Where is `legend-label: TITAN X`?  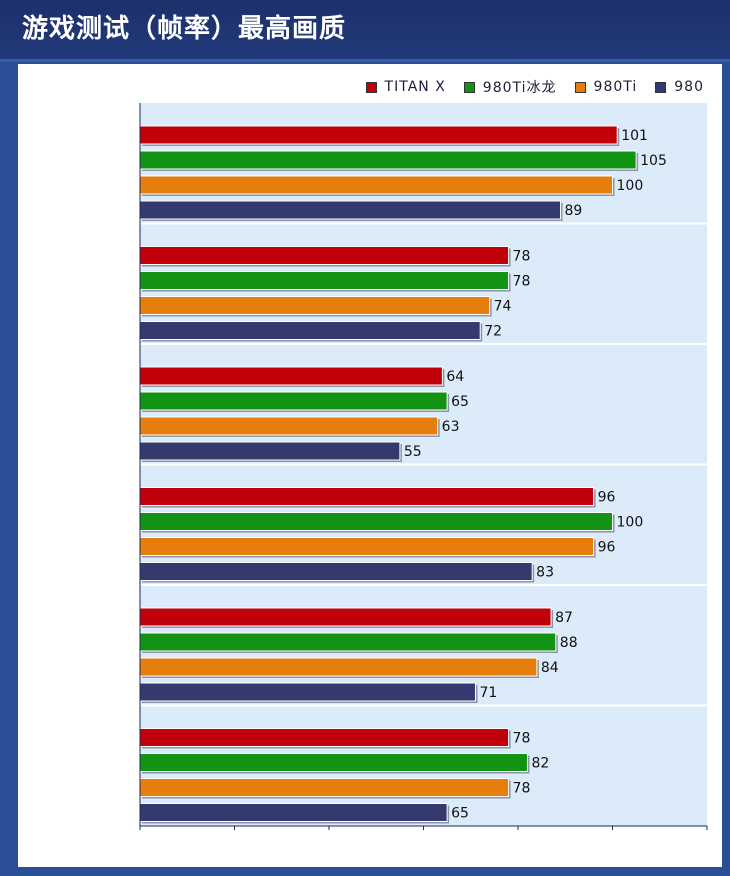
legend-label: TITAN X is located at coordinates (415, 87).